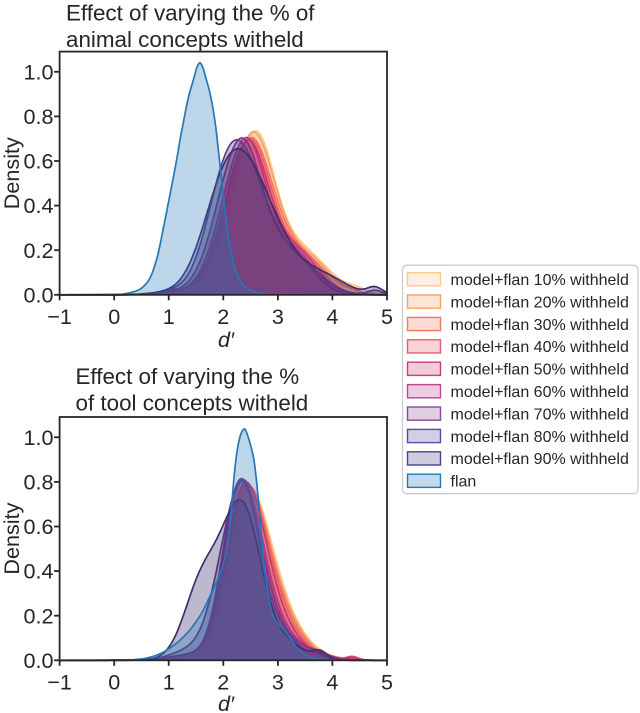 The width and height of the screenshot is (640, 713). Describe the element at coordinates (540, 392) in the screenshot. I see `svg-text: model+flan 60% withheld` at that location.